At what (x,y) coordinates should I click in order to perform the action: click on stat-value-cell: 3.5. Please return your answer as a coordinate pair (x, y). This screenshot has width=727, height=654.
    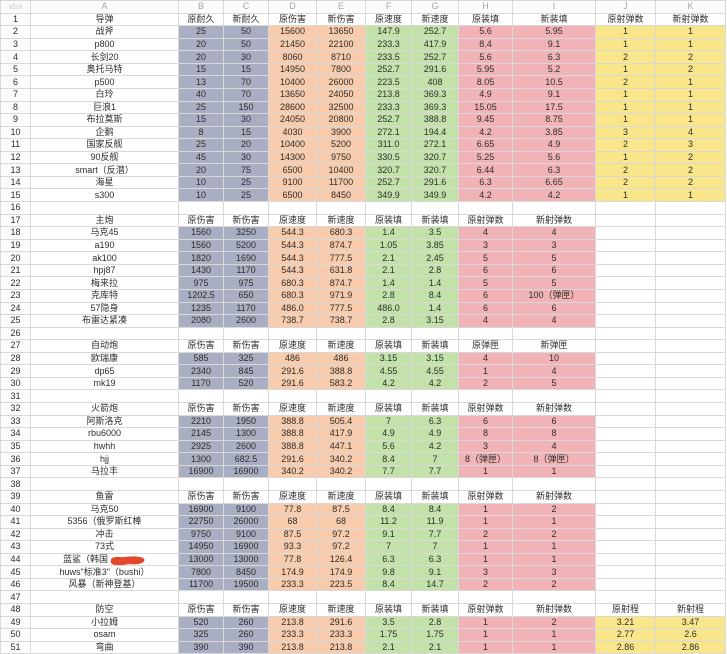
    Looking at the image, I should click on (435, 233).